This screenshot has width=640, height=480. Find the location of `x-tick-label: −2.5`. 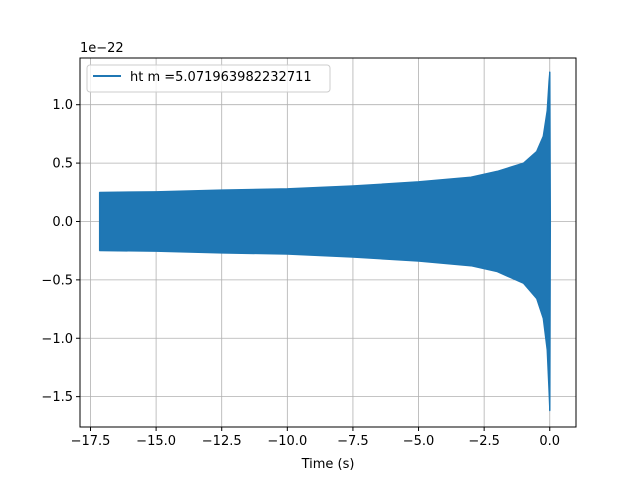

x-tick-label: −2.5 is located at coordinates (484, 441).